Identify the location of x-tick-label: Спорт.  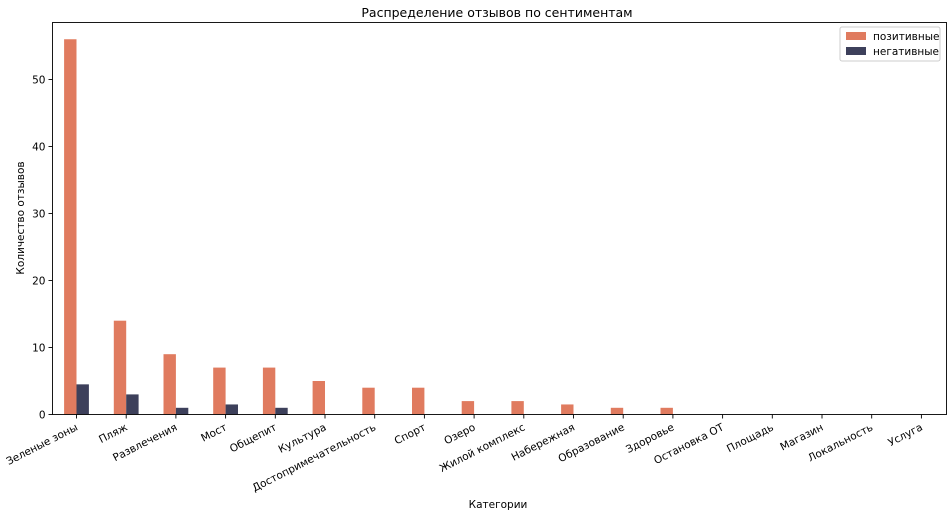
(410, 434).